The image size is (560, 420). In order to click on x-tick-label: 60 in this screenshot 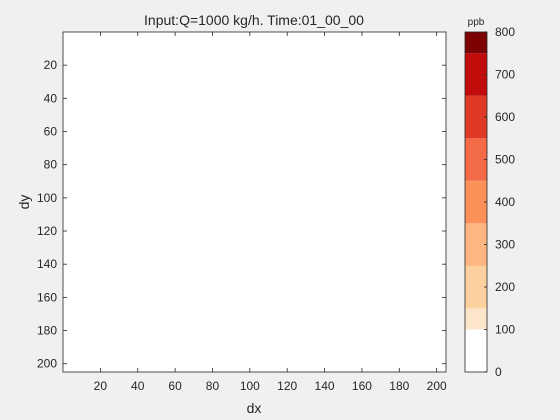, I will do `click(175, 386)`.